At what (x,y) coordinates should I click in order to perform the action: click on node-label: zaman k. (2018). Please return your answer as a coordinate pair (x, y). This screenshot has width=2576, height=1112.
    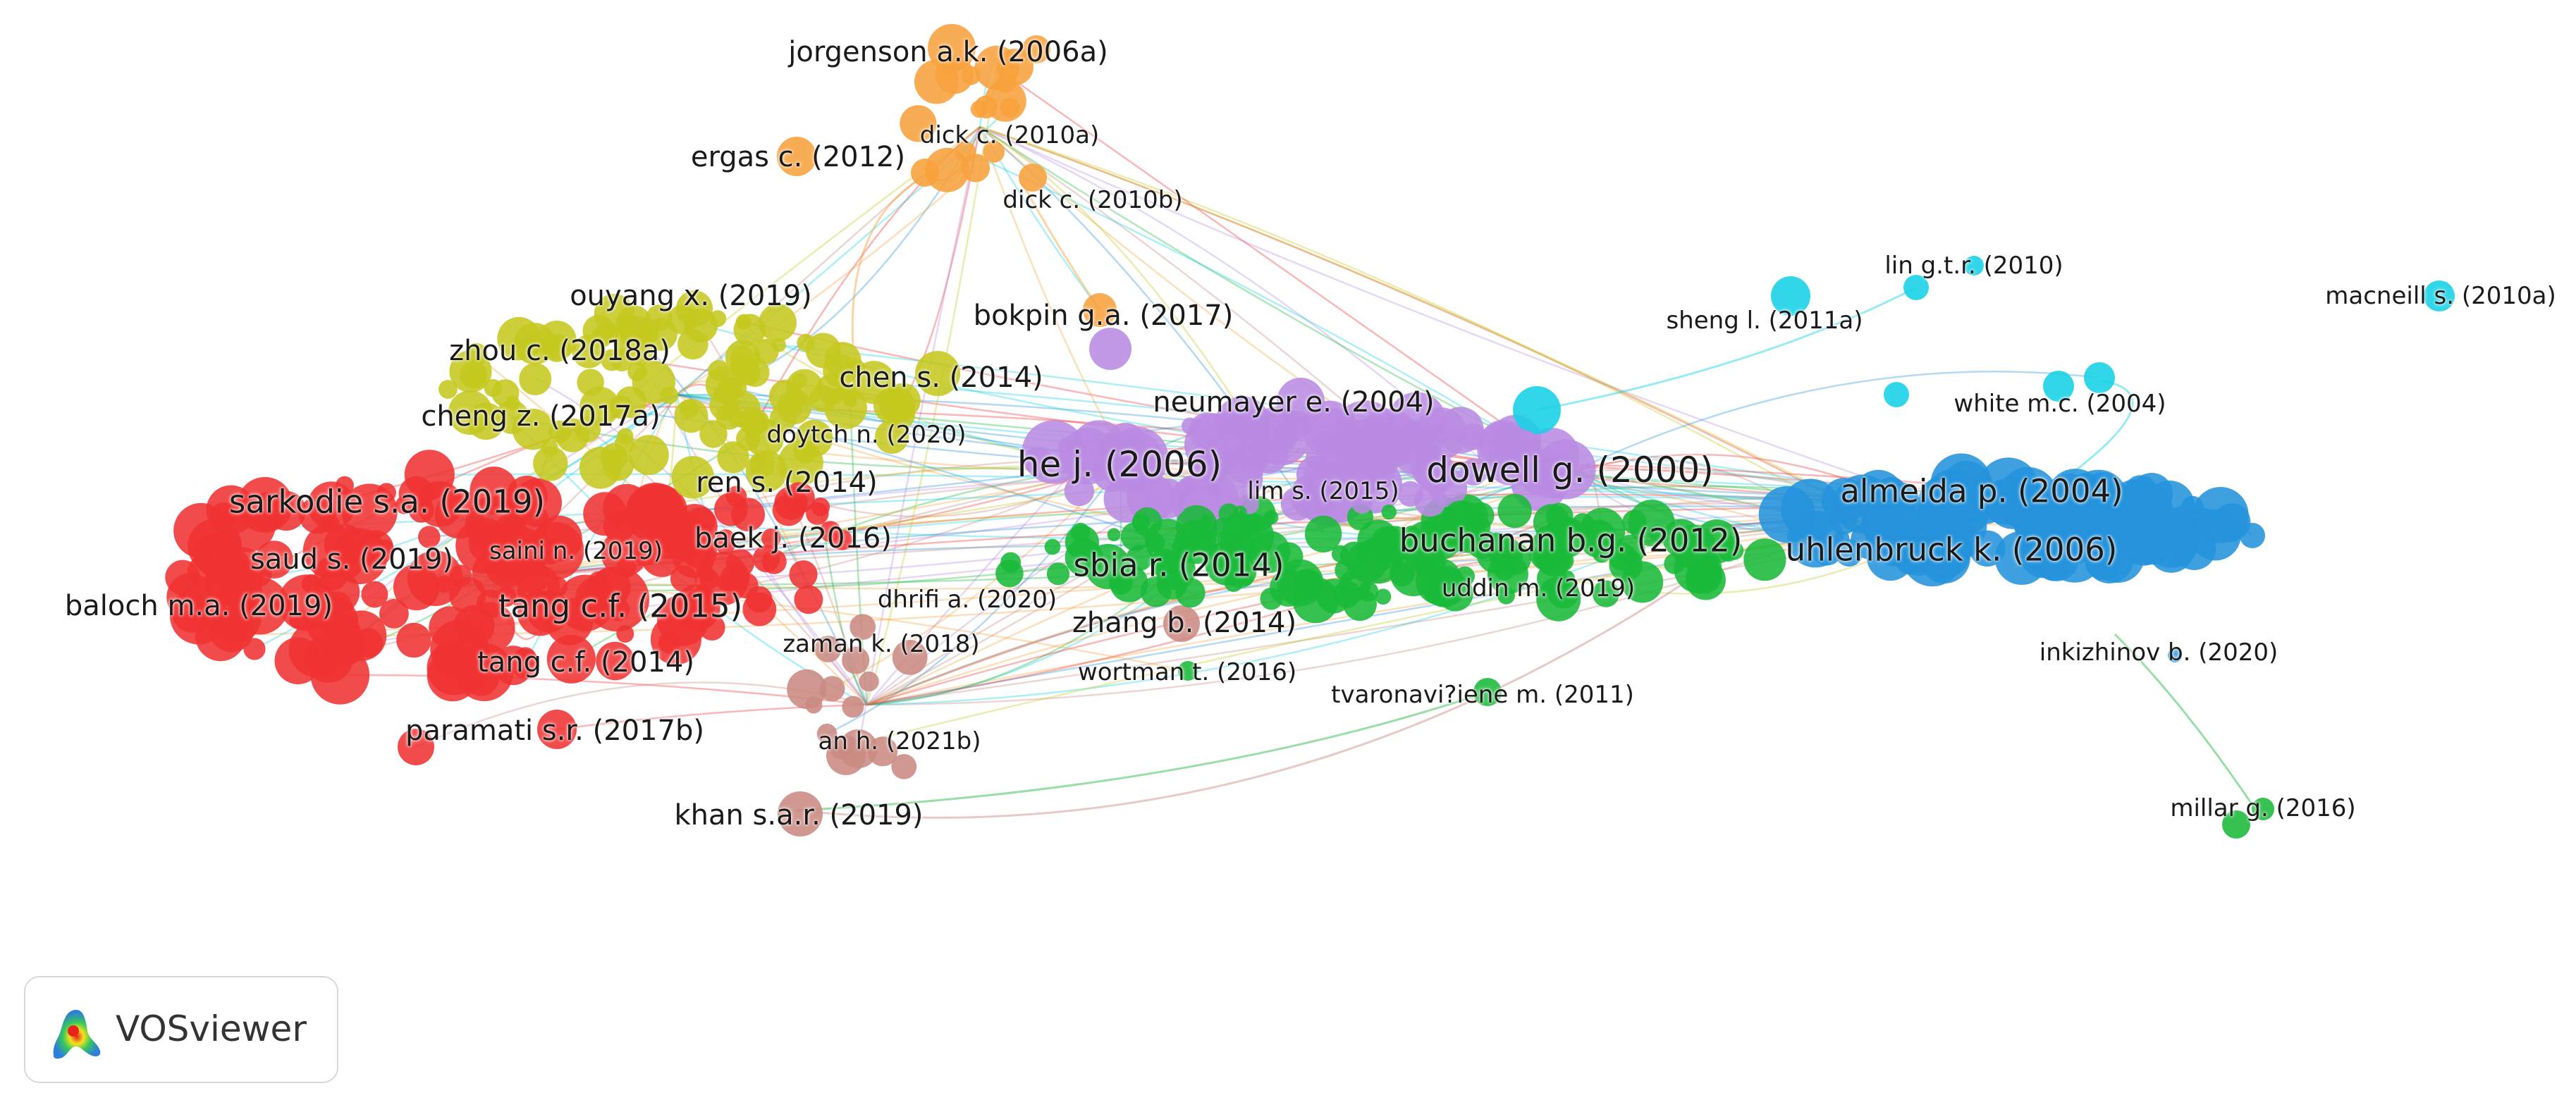
    Looking at the image, I should click on (881, 644).